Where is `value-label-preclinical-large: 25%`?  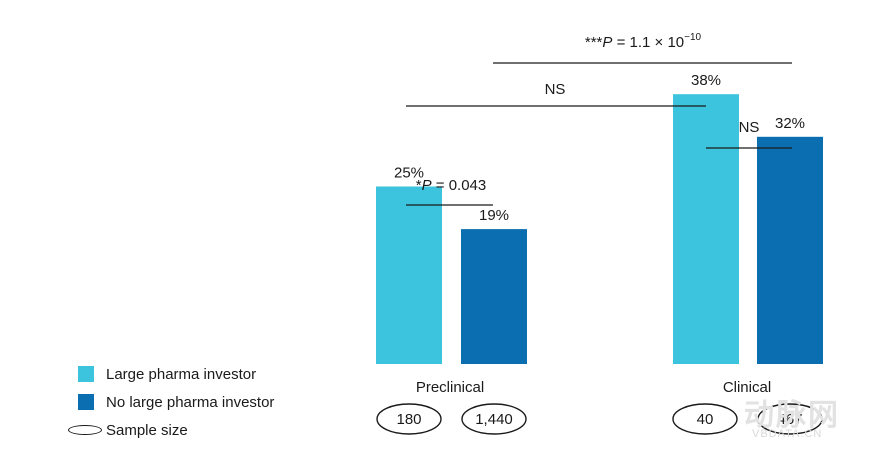 value-label-preclinical-large: 25% is located at coordinates (409, 173).